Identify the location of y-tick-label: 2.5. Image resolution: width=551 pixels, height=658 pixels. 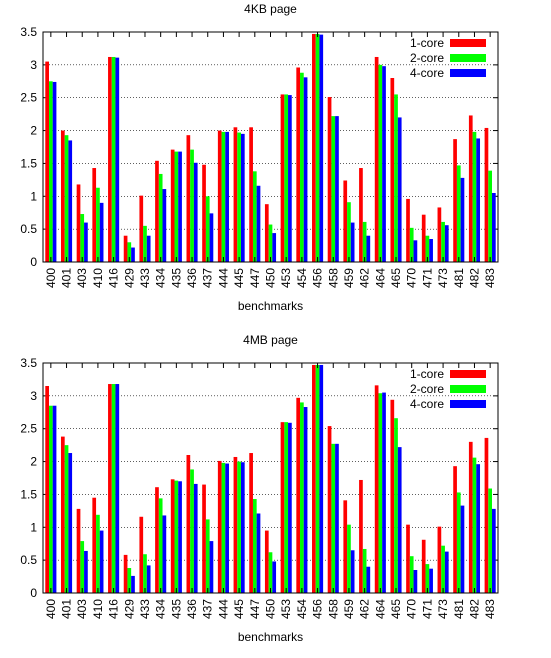
(28, 429).